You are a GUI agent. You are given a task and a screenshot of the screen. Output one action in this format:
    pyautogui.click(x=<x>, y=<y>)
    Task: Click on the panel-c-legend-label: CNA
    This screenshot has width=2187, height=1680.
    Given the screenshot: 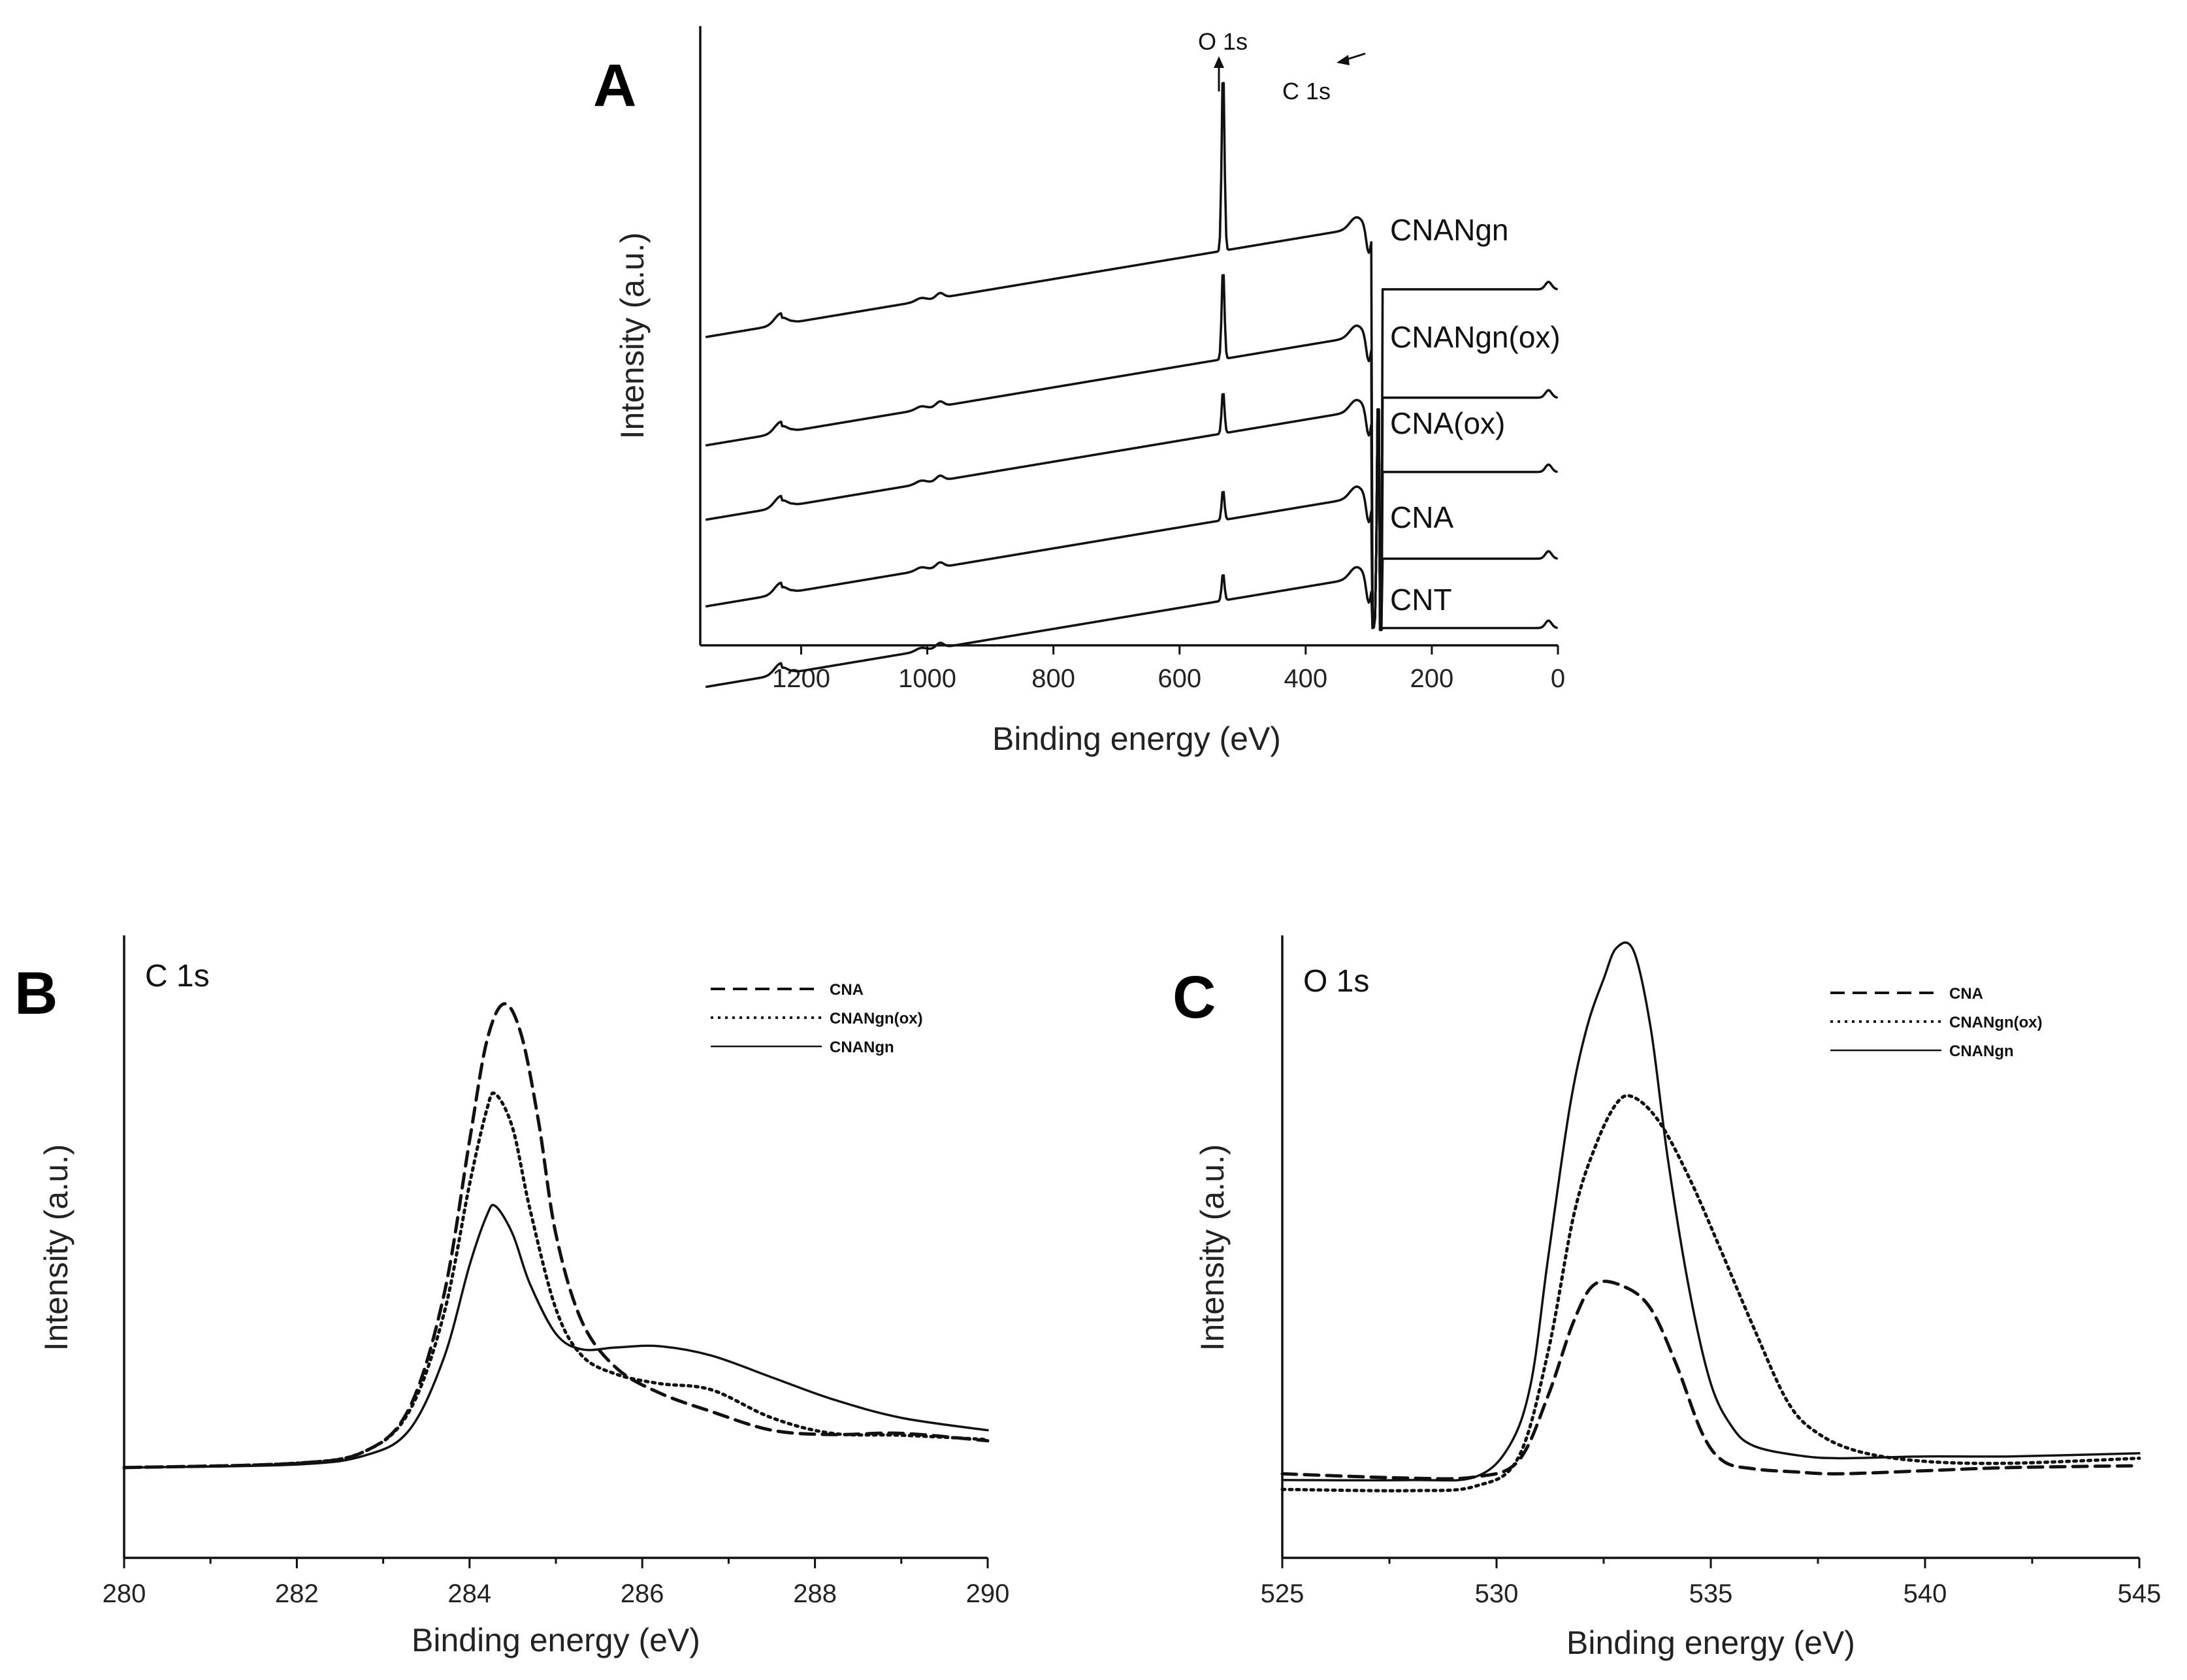 What is the action you would take?
    pyautogui.click(x=1966, y=994)
    